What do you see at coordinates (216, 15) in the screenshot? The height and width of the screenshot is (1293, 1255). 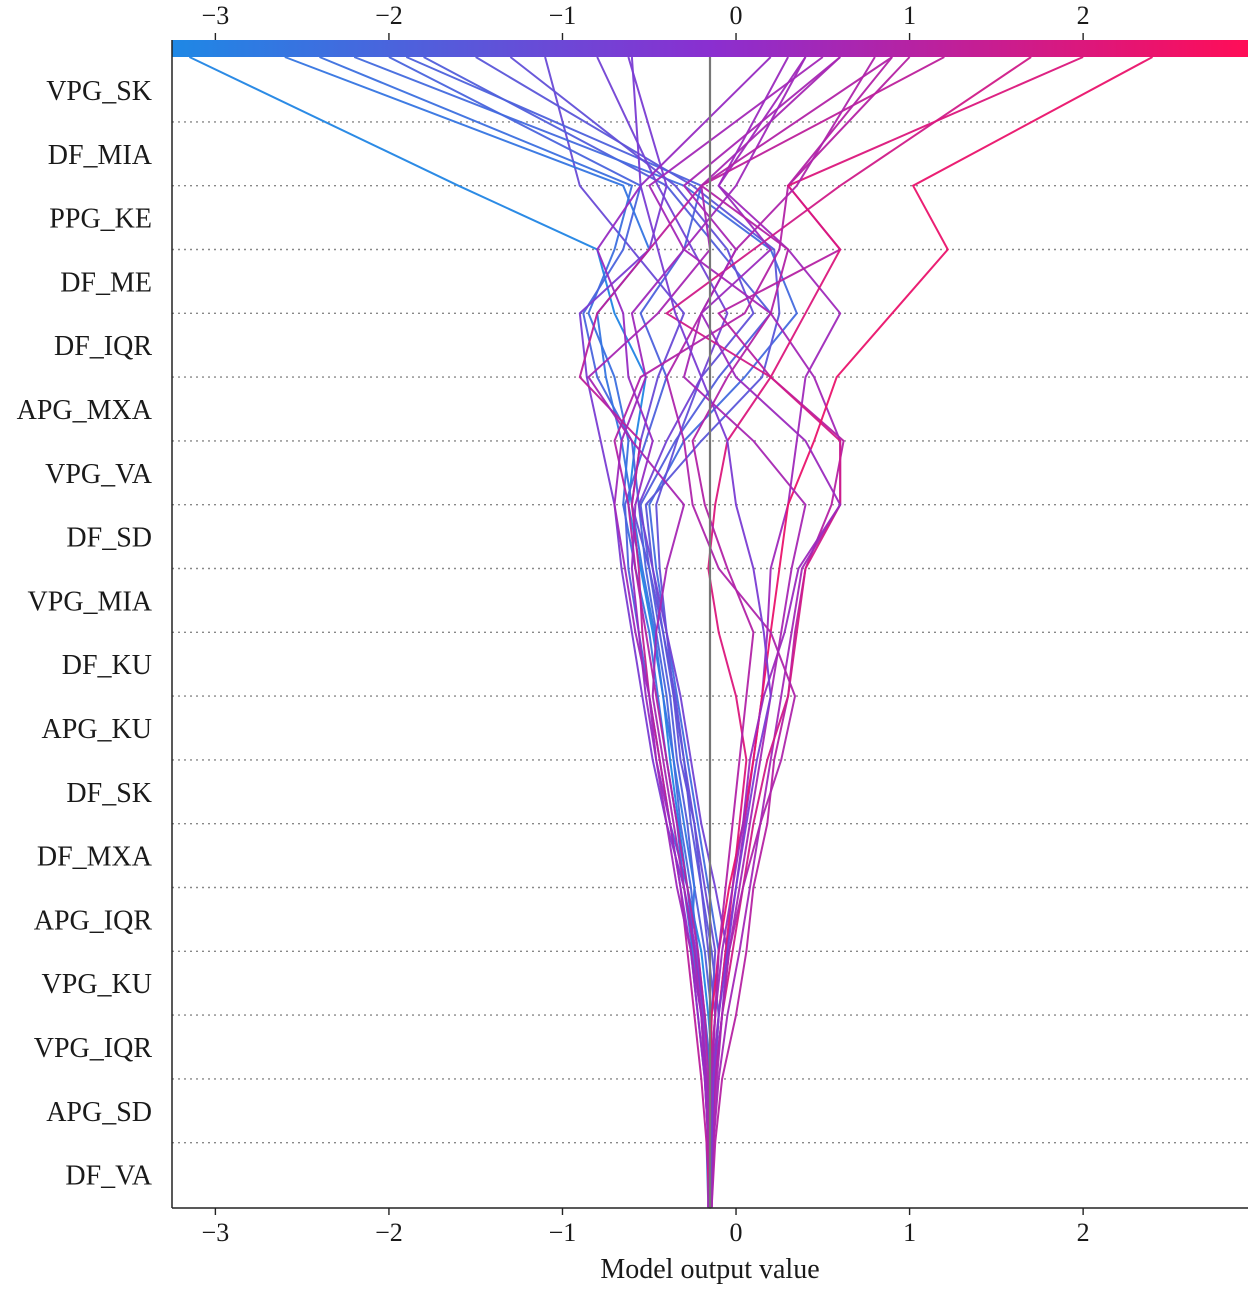 I see `top-tick-label: −3` at bounding box center [216, 15].